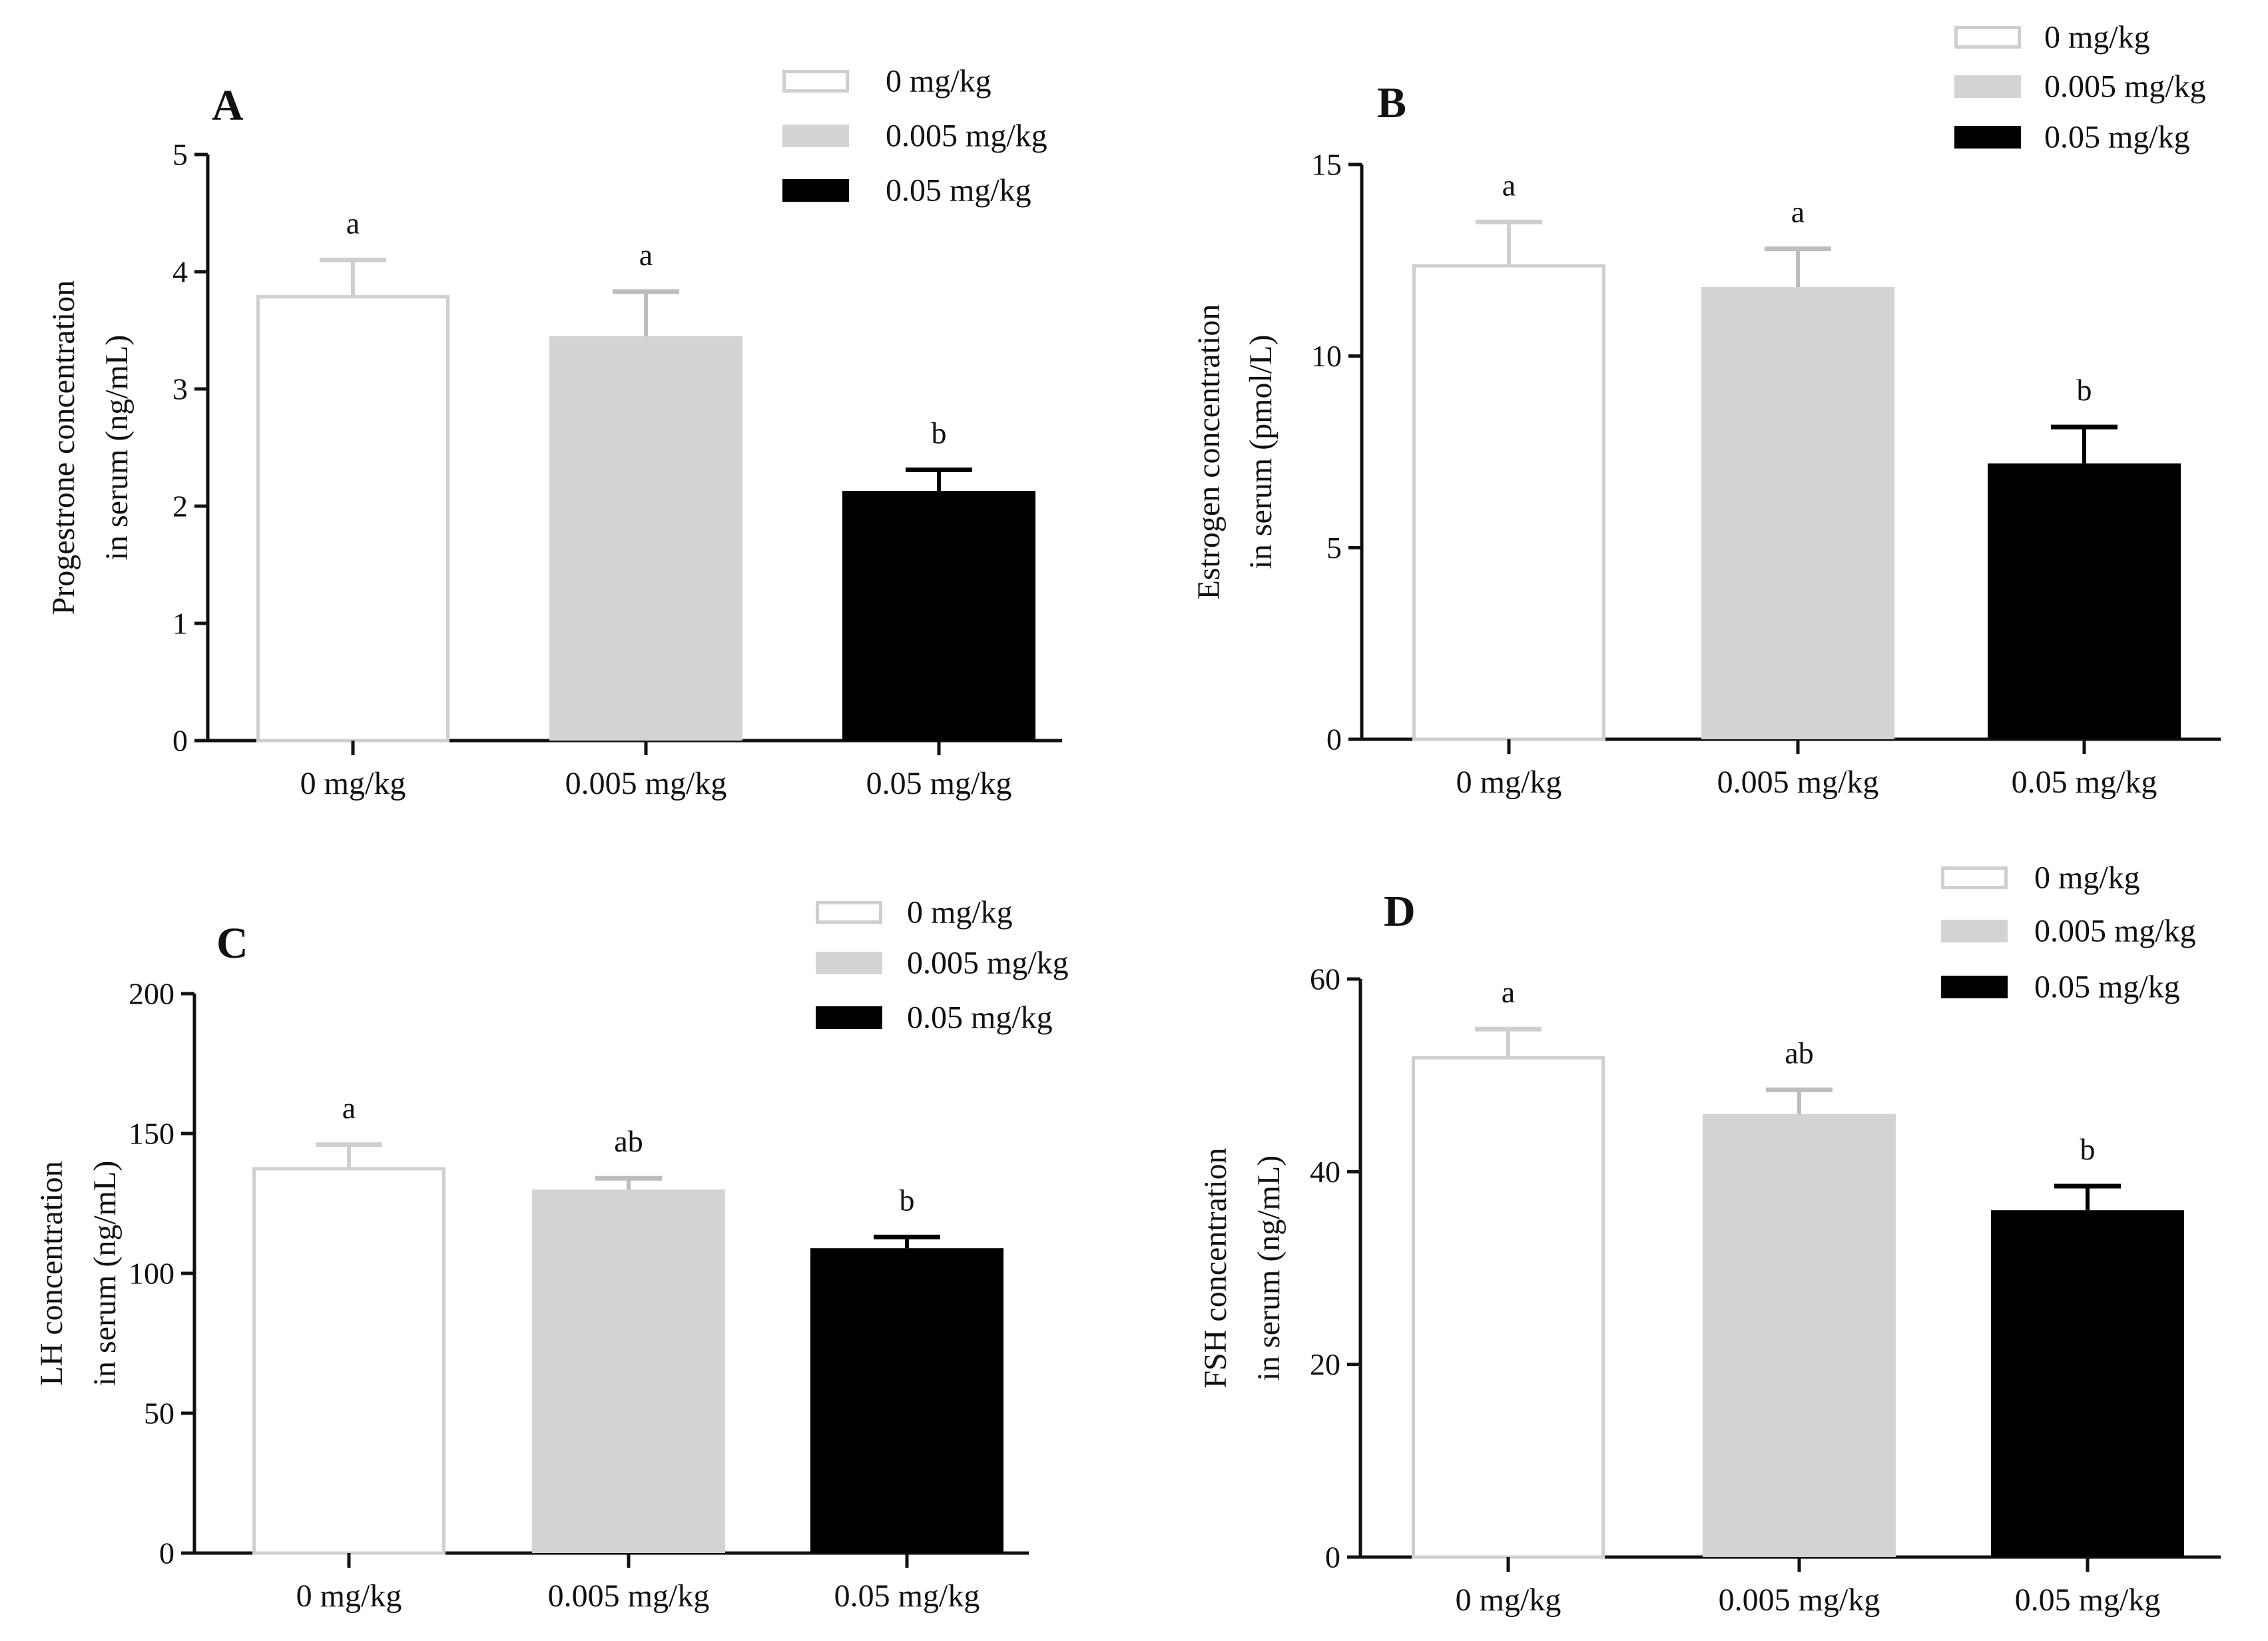 This screenshot has width=2268, height=1641. What do you see at coordinates (1400, 911) in the screenshot?
I see `panel-letter: D` at bounding box center [1400, 911].